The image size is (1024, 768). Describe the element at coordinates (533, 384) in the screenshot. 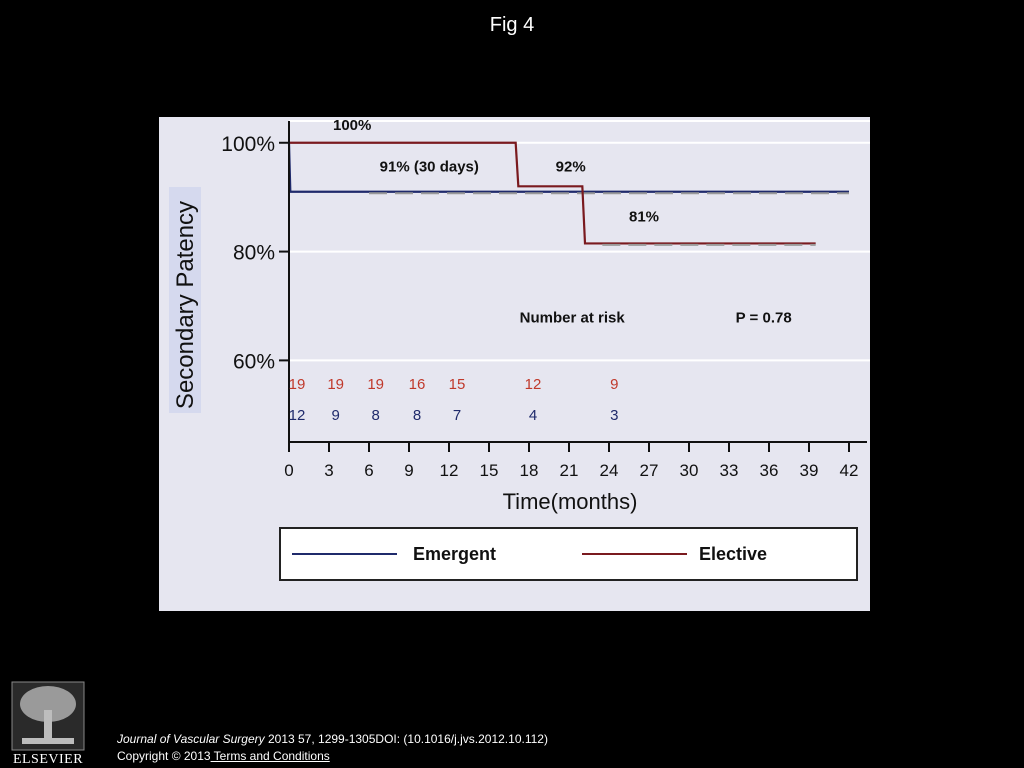

I see `risk-elective-value: 12` at that location.